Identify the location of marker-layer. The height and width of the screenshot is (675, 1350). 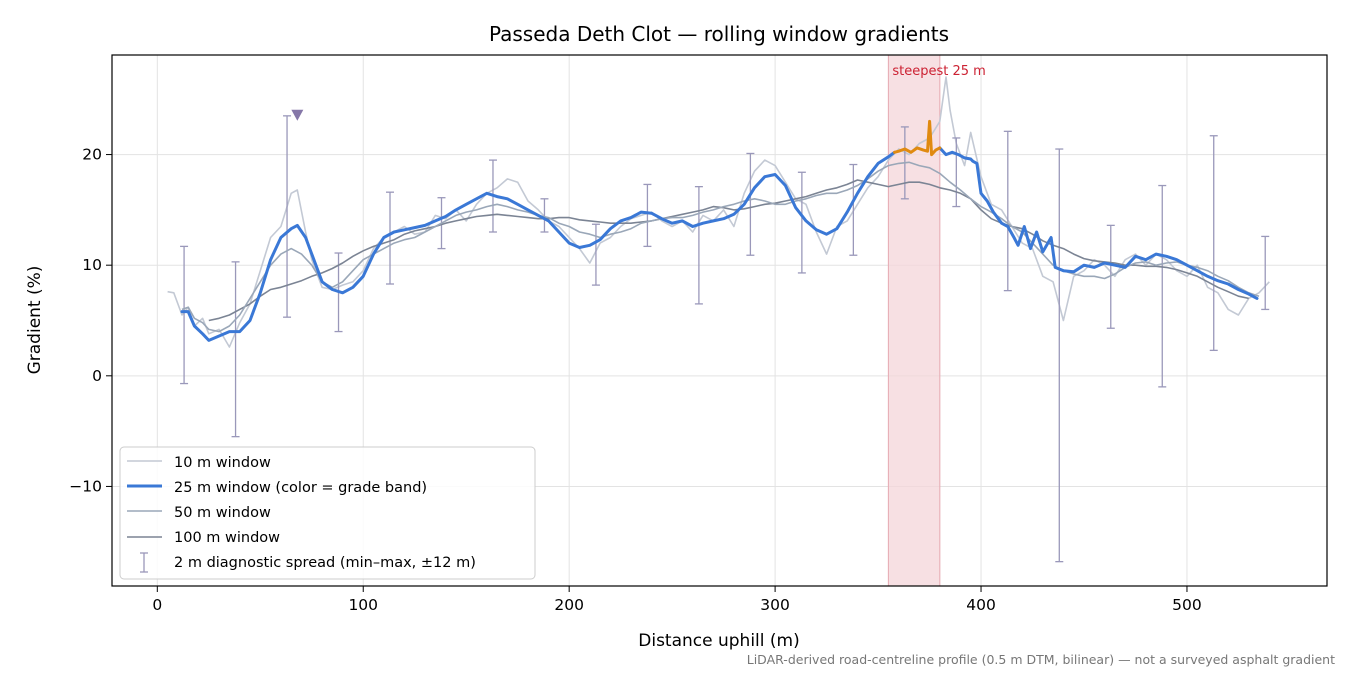
(297, 115).